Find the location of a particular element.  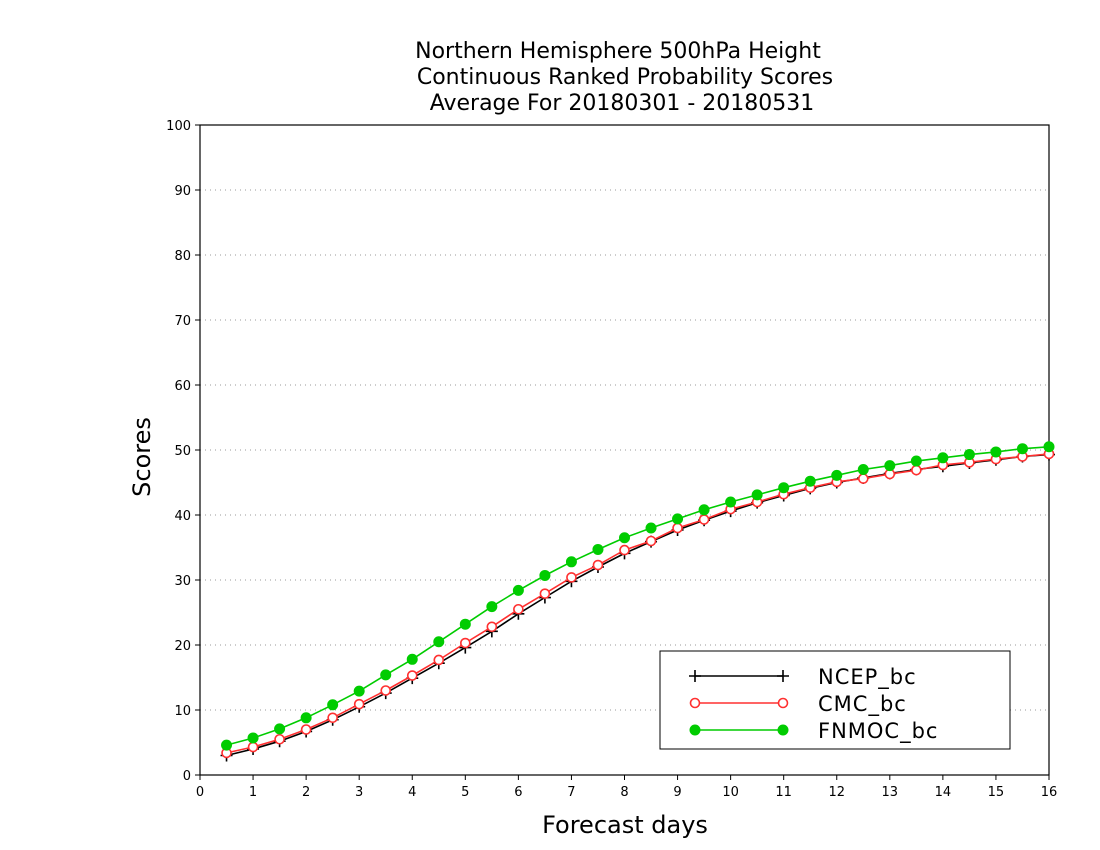

x-tick-label: 11 is located at coordinates (783, 792).